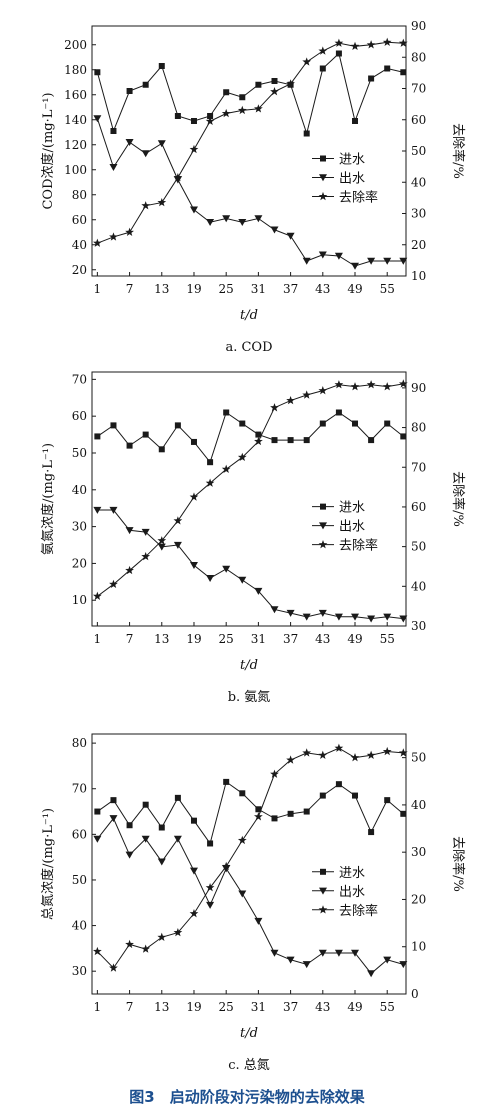 The height and width of the screenshot is (1114, 494). I want to click on ammonia-y2-tick-label-1: 40, so click(418, 586).